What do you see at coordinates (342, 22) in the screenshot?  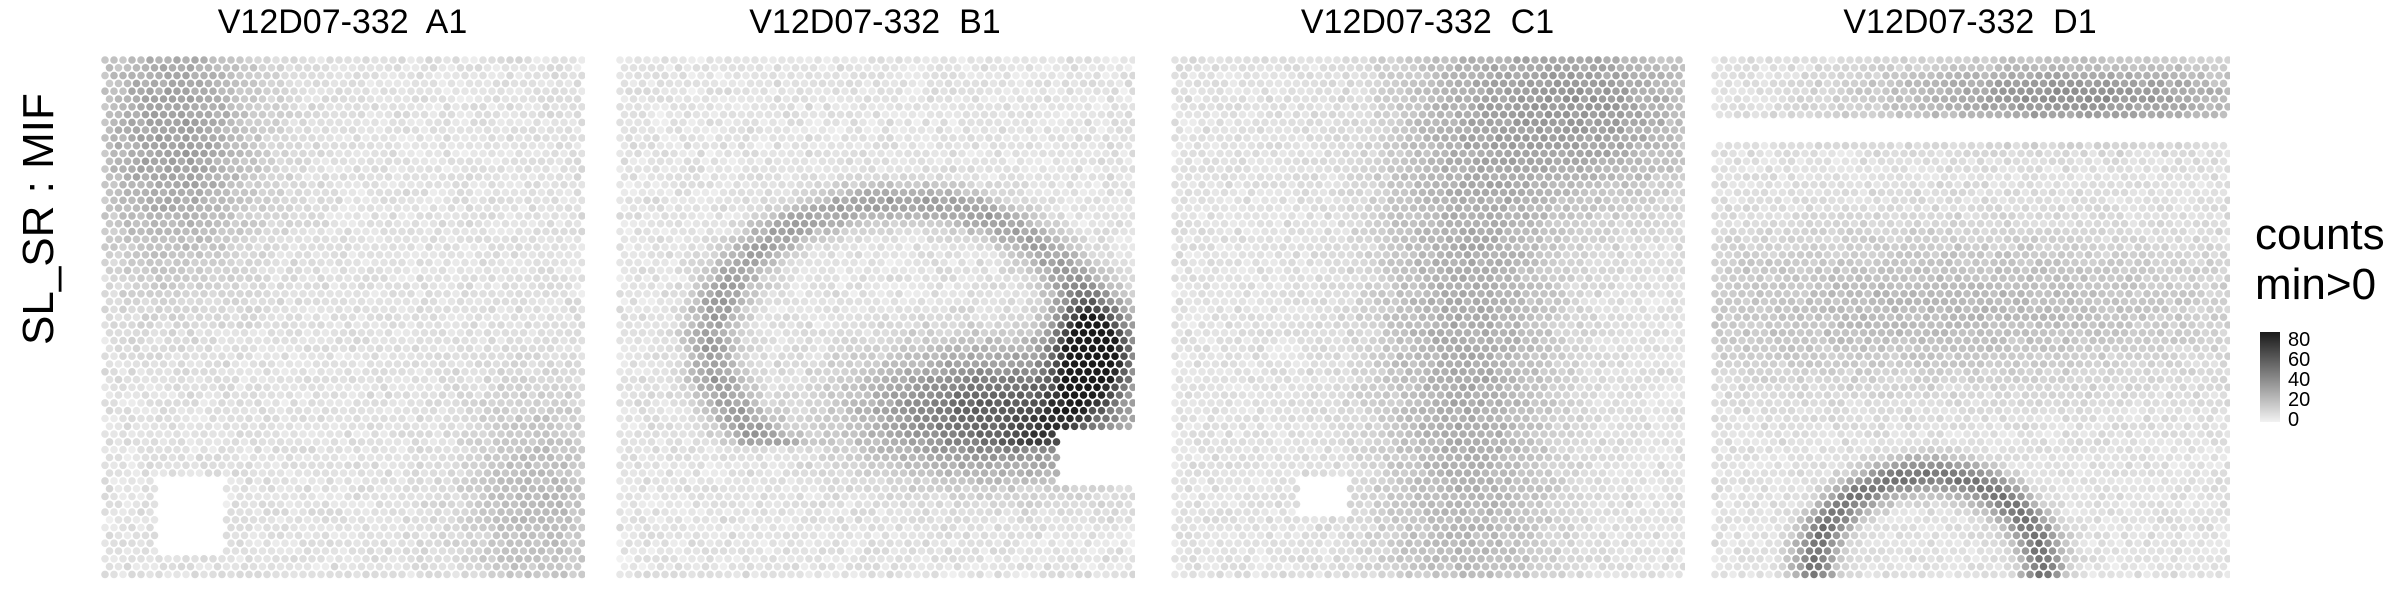 I see `panel-title: V12D07-332 A1` at bounding box center [342, 22].